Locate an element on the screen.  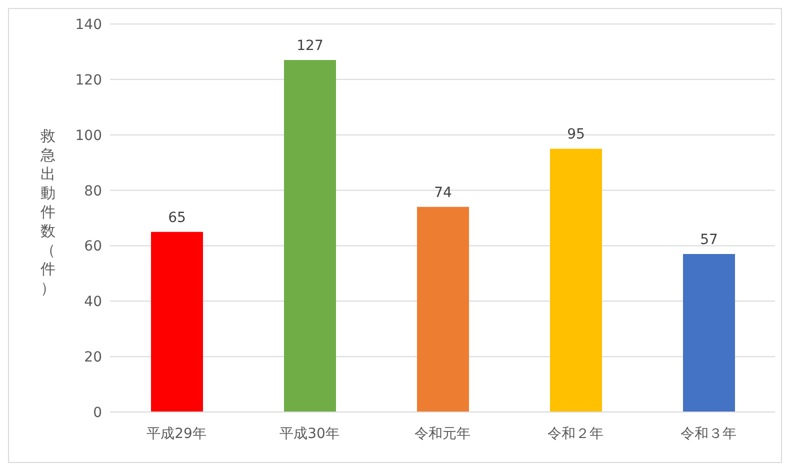
y-tick-label: 0 is located at coordinates (97, 412).